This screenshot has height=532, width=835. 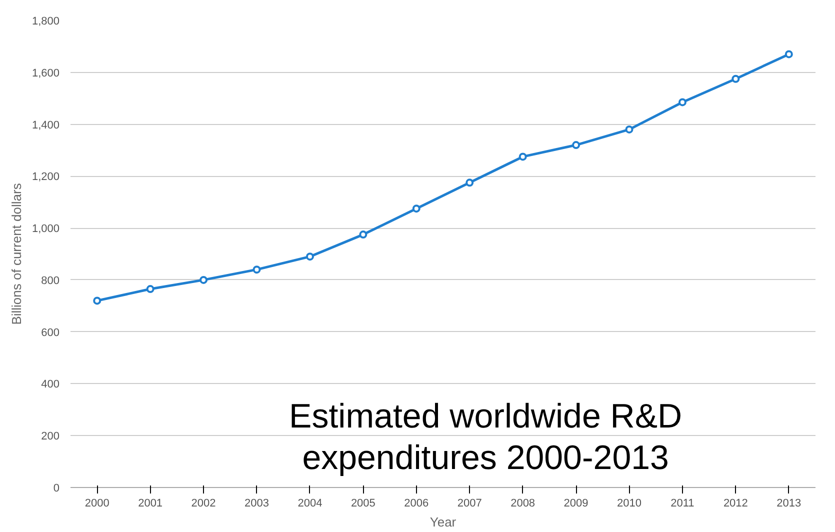 I want to click on x-axis-title: Year, so click(x=443, y=522).